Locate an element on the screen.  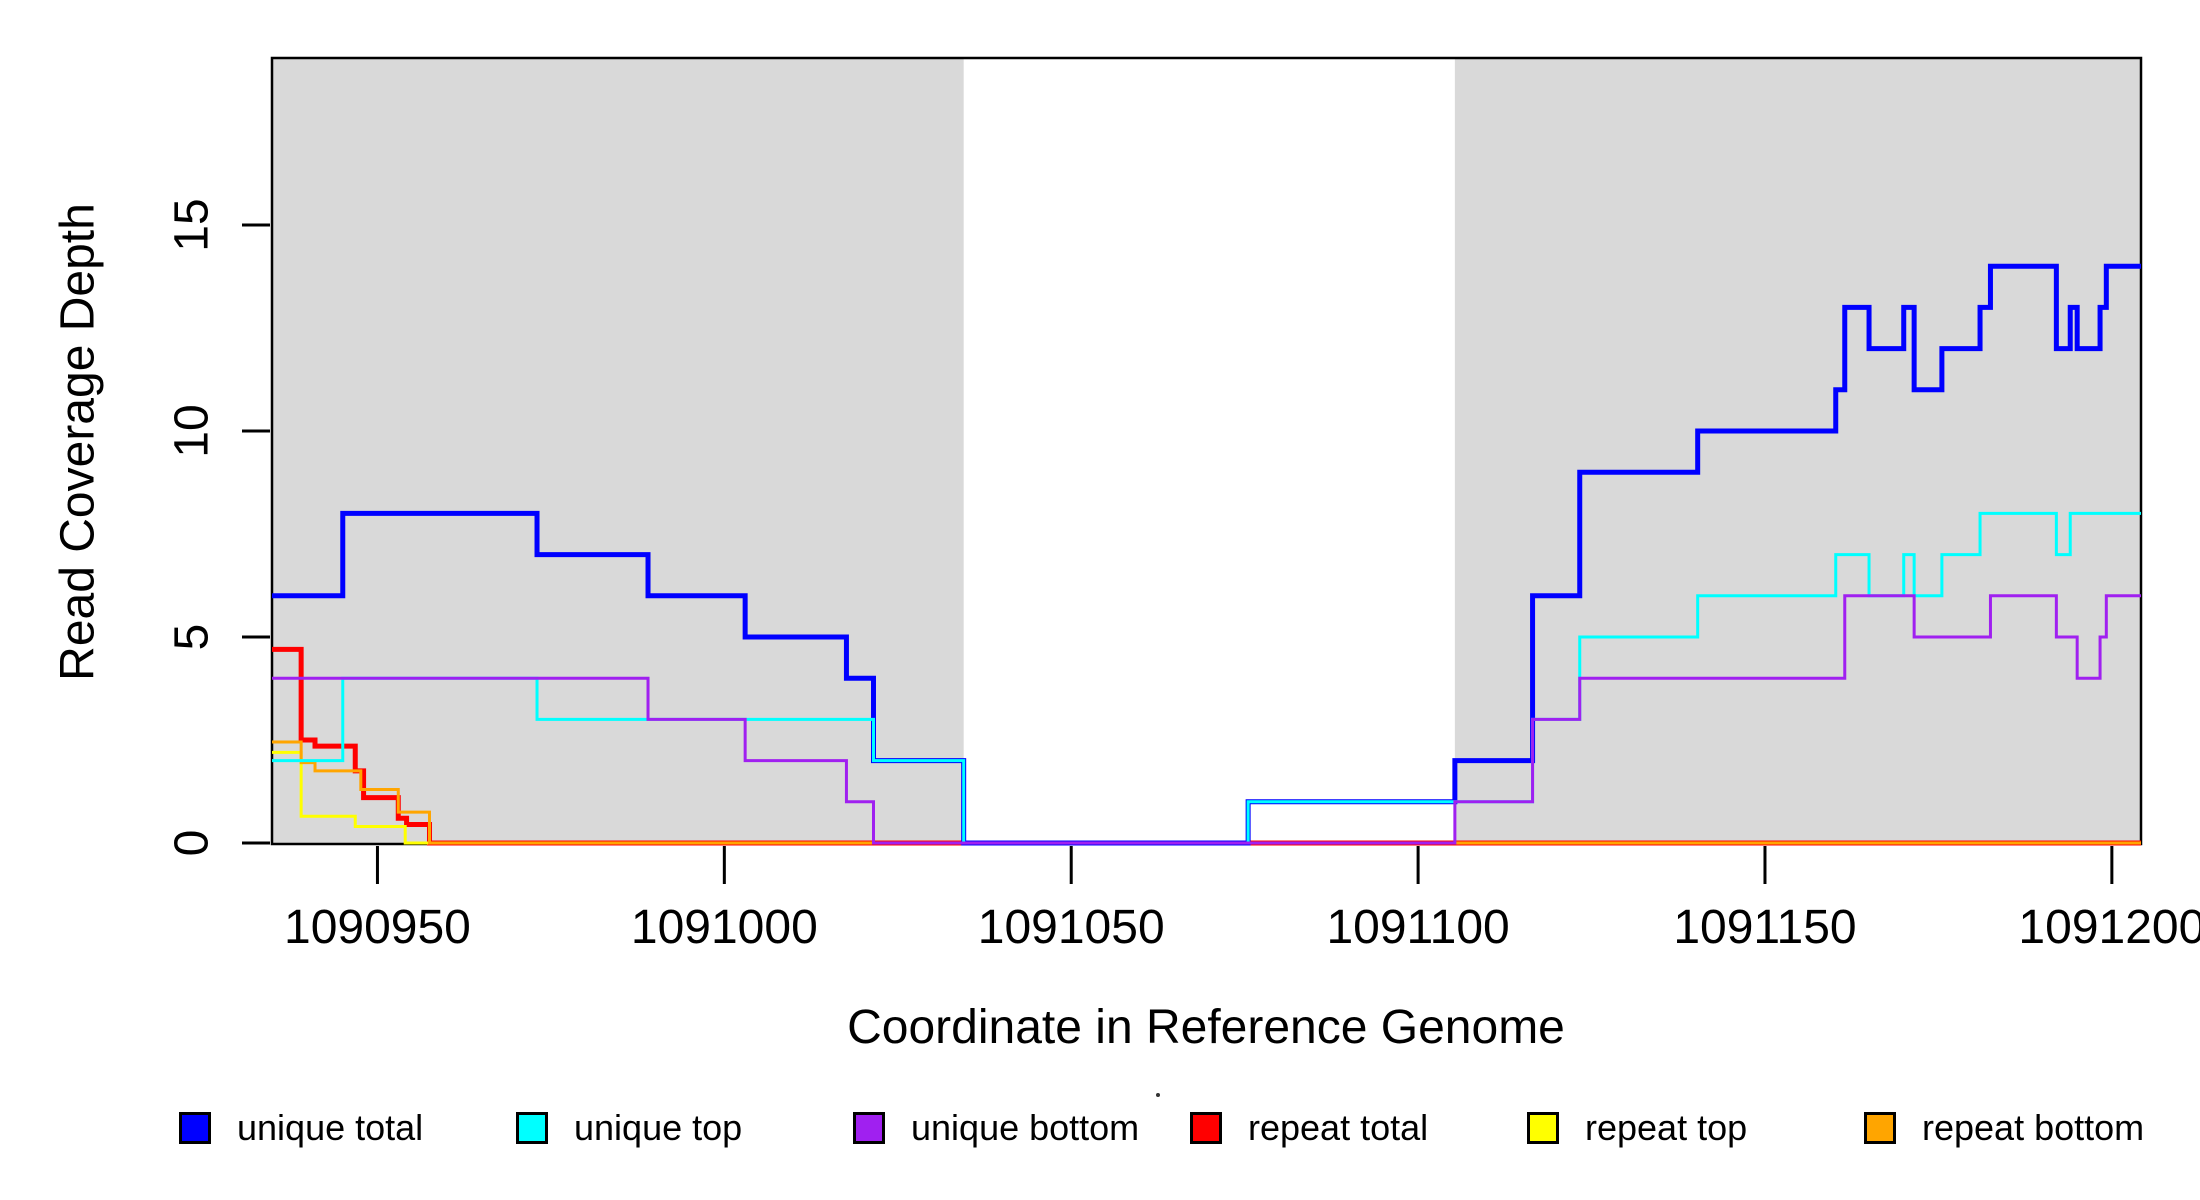
legend-label: unique bottom is located at coordinates (1025, 1127).